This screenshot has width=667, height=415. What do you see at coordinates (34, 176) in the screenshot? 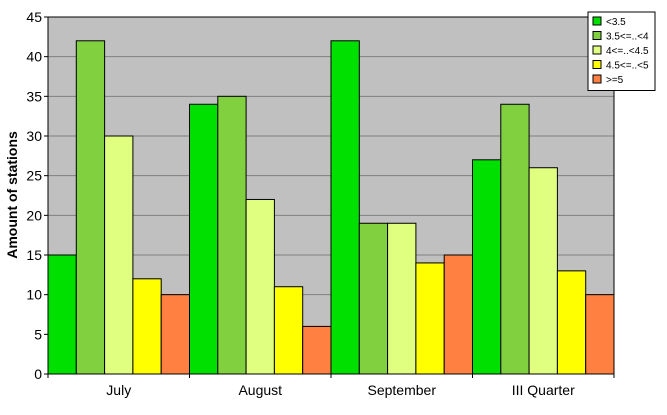
I see `y-tick-label: 25` at bounding box center [34, 176].